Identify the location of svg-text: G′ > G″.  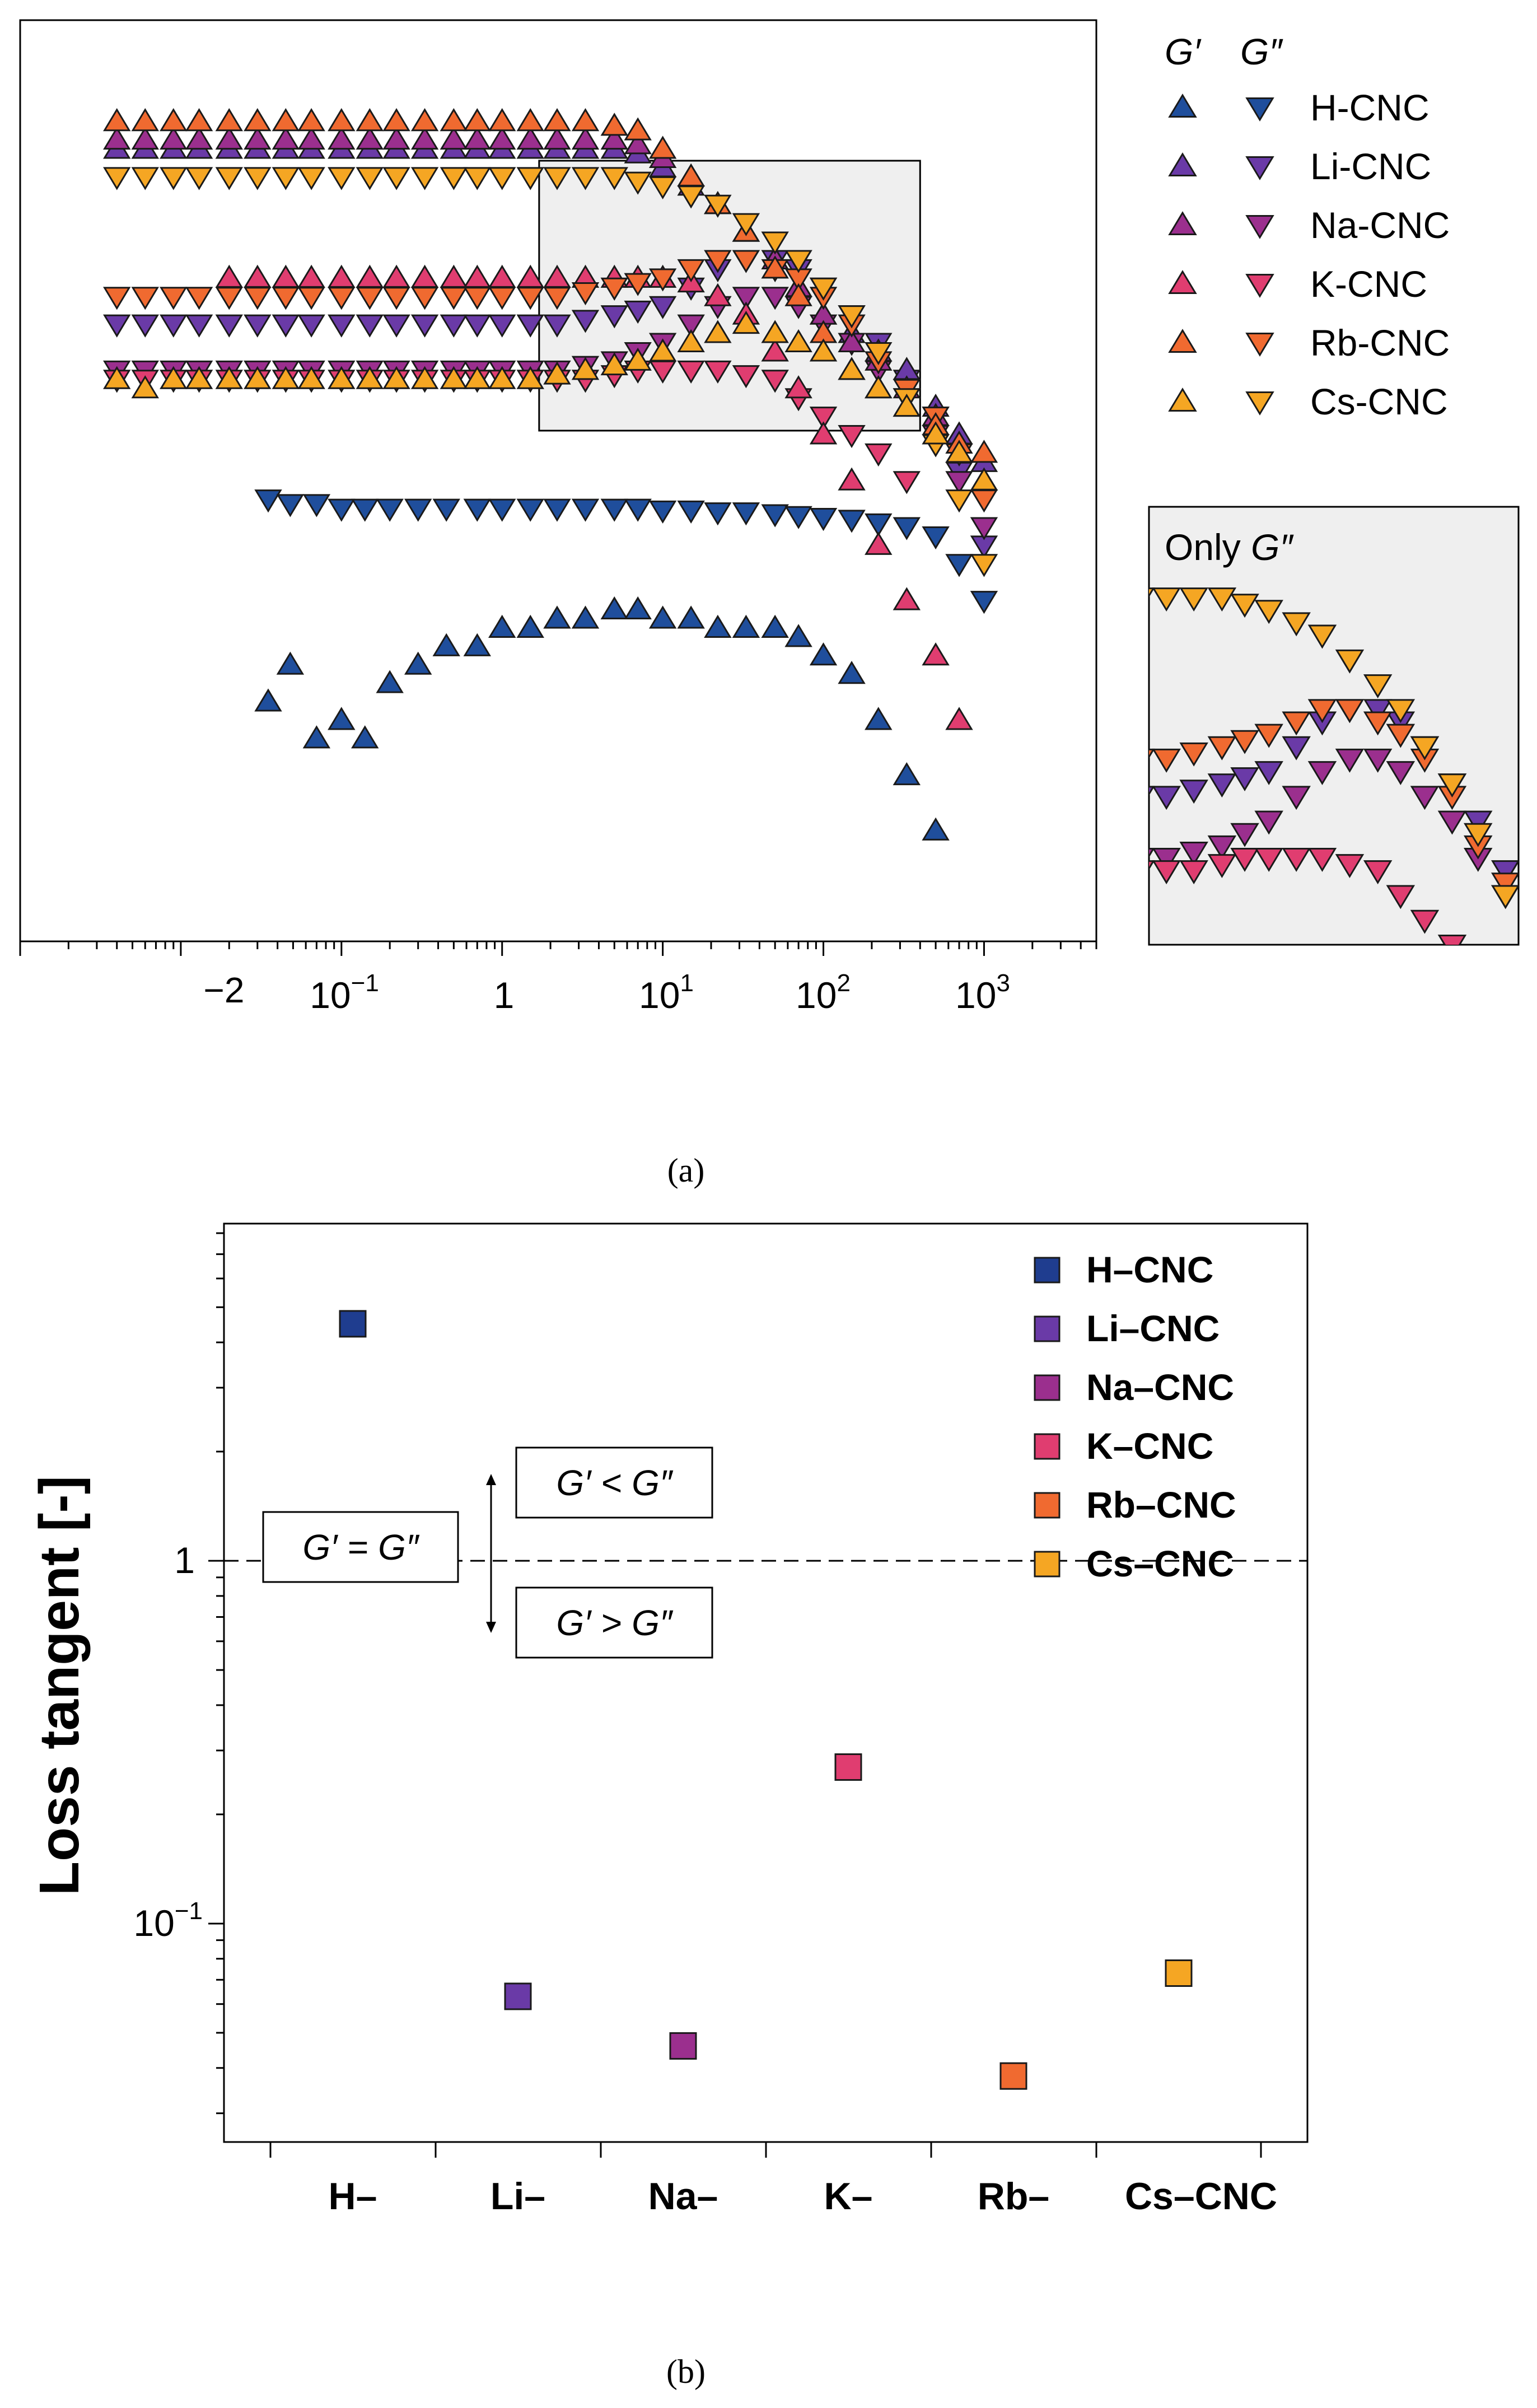
(615, 1623).